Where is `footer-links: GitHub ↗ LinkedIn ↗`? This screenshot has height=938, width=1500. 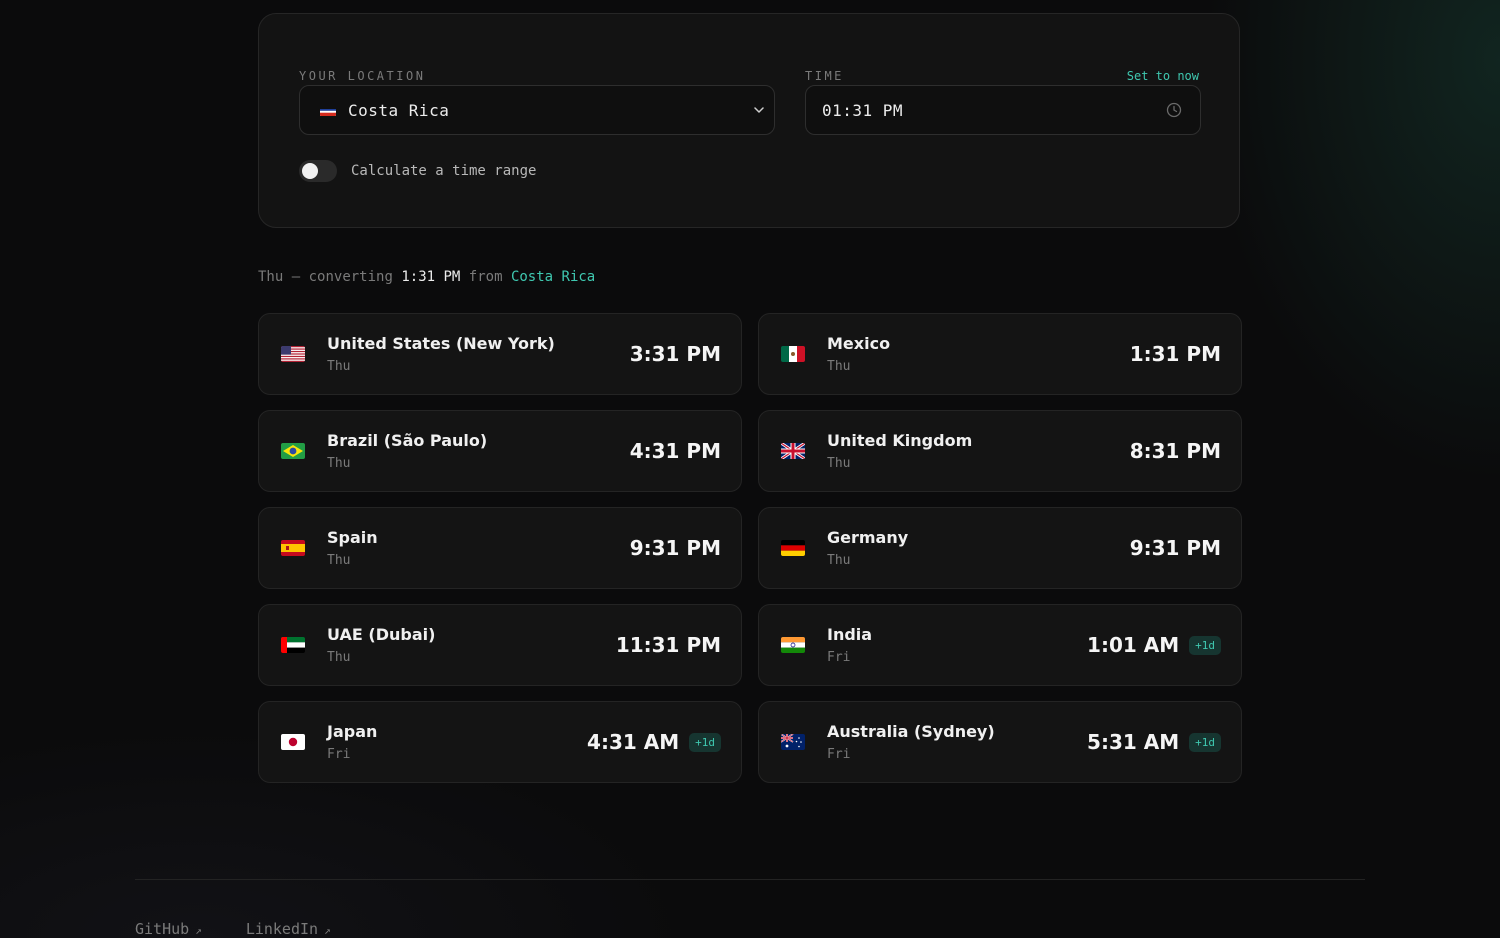
footer-links: GitHub ↗ LinkedIn ↗ is located at coordinates (233, 929).